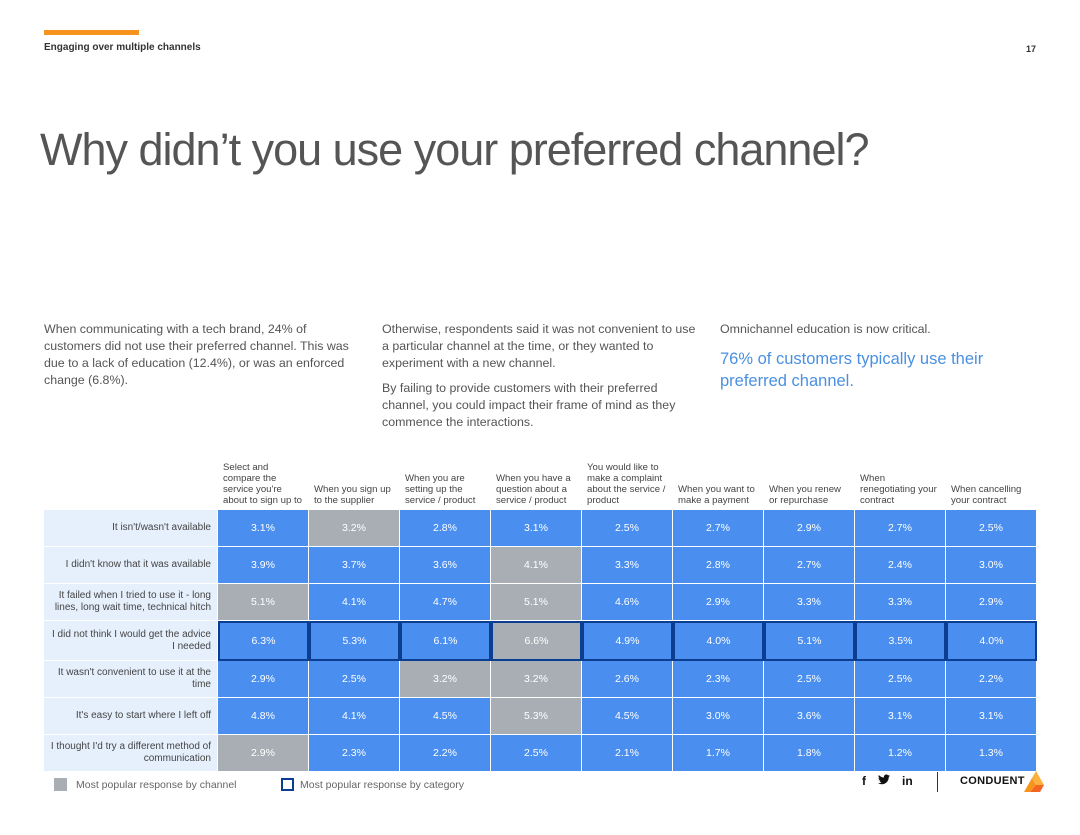  What do you see at coordinates (864, 781) in the screenshot?
I see `facebook-icon: f` at bounding box center [864, 781].